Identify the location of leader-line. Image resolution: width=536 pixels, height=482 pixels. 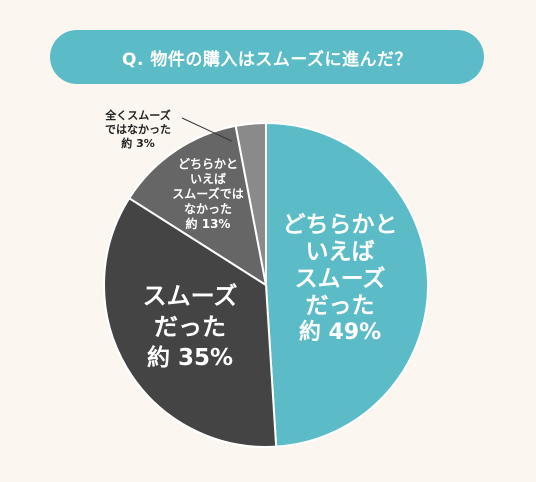
(206, 129).